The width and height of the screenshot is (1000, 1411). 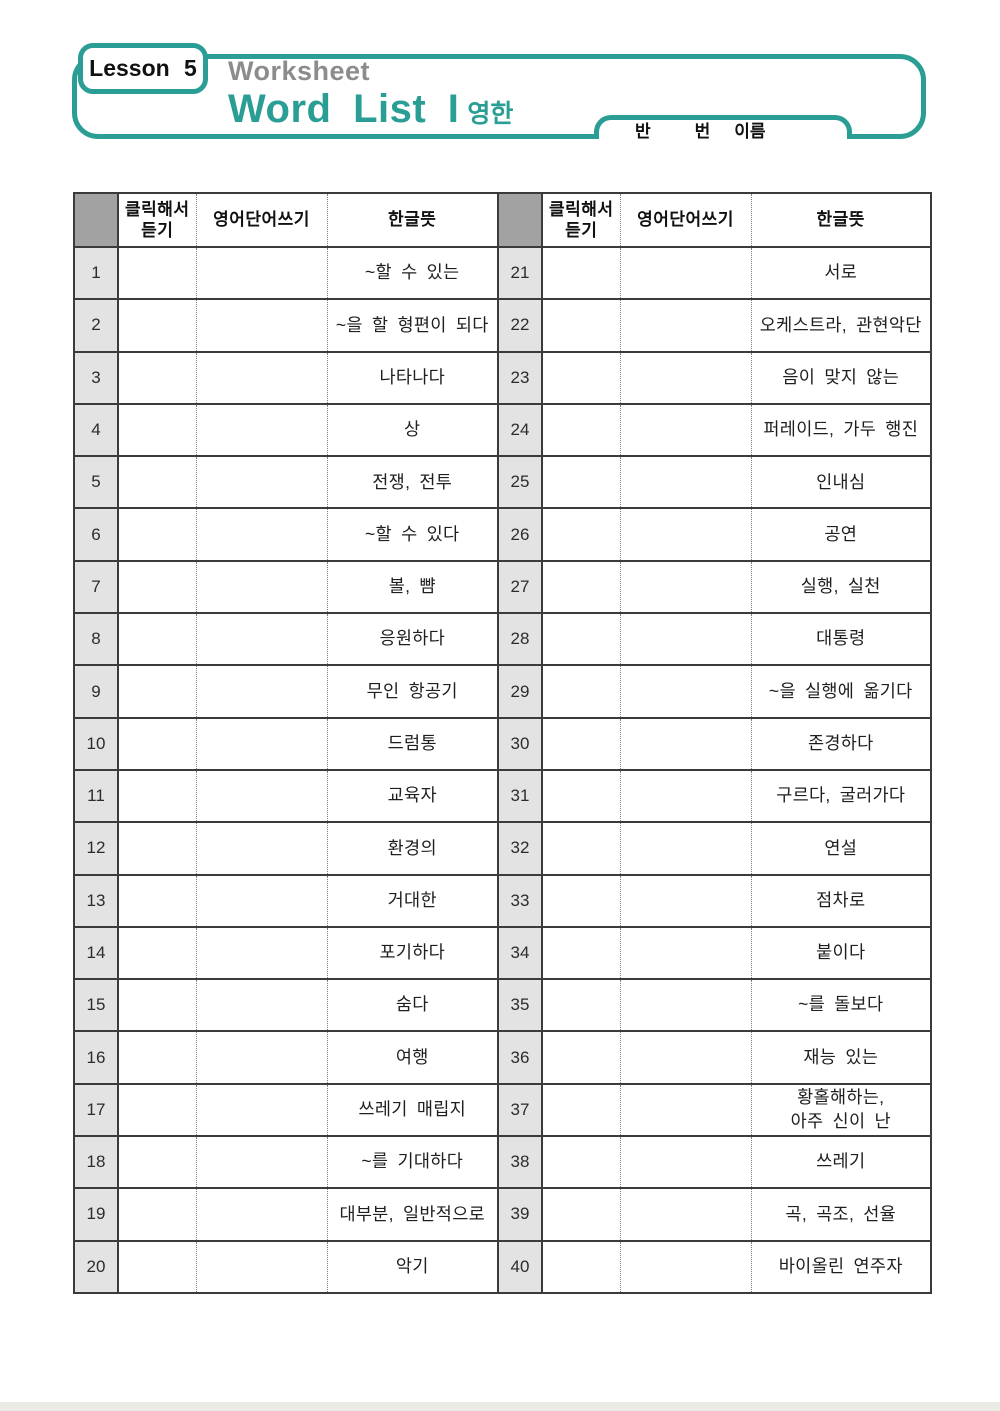 I want to click on word-row: 8 응원하다, so click(x=286, y=639).